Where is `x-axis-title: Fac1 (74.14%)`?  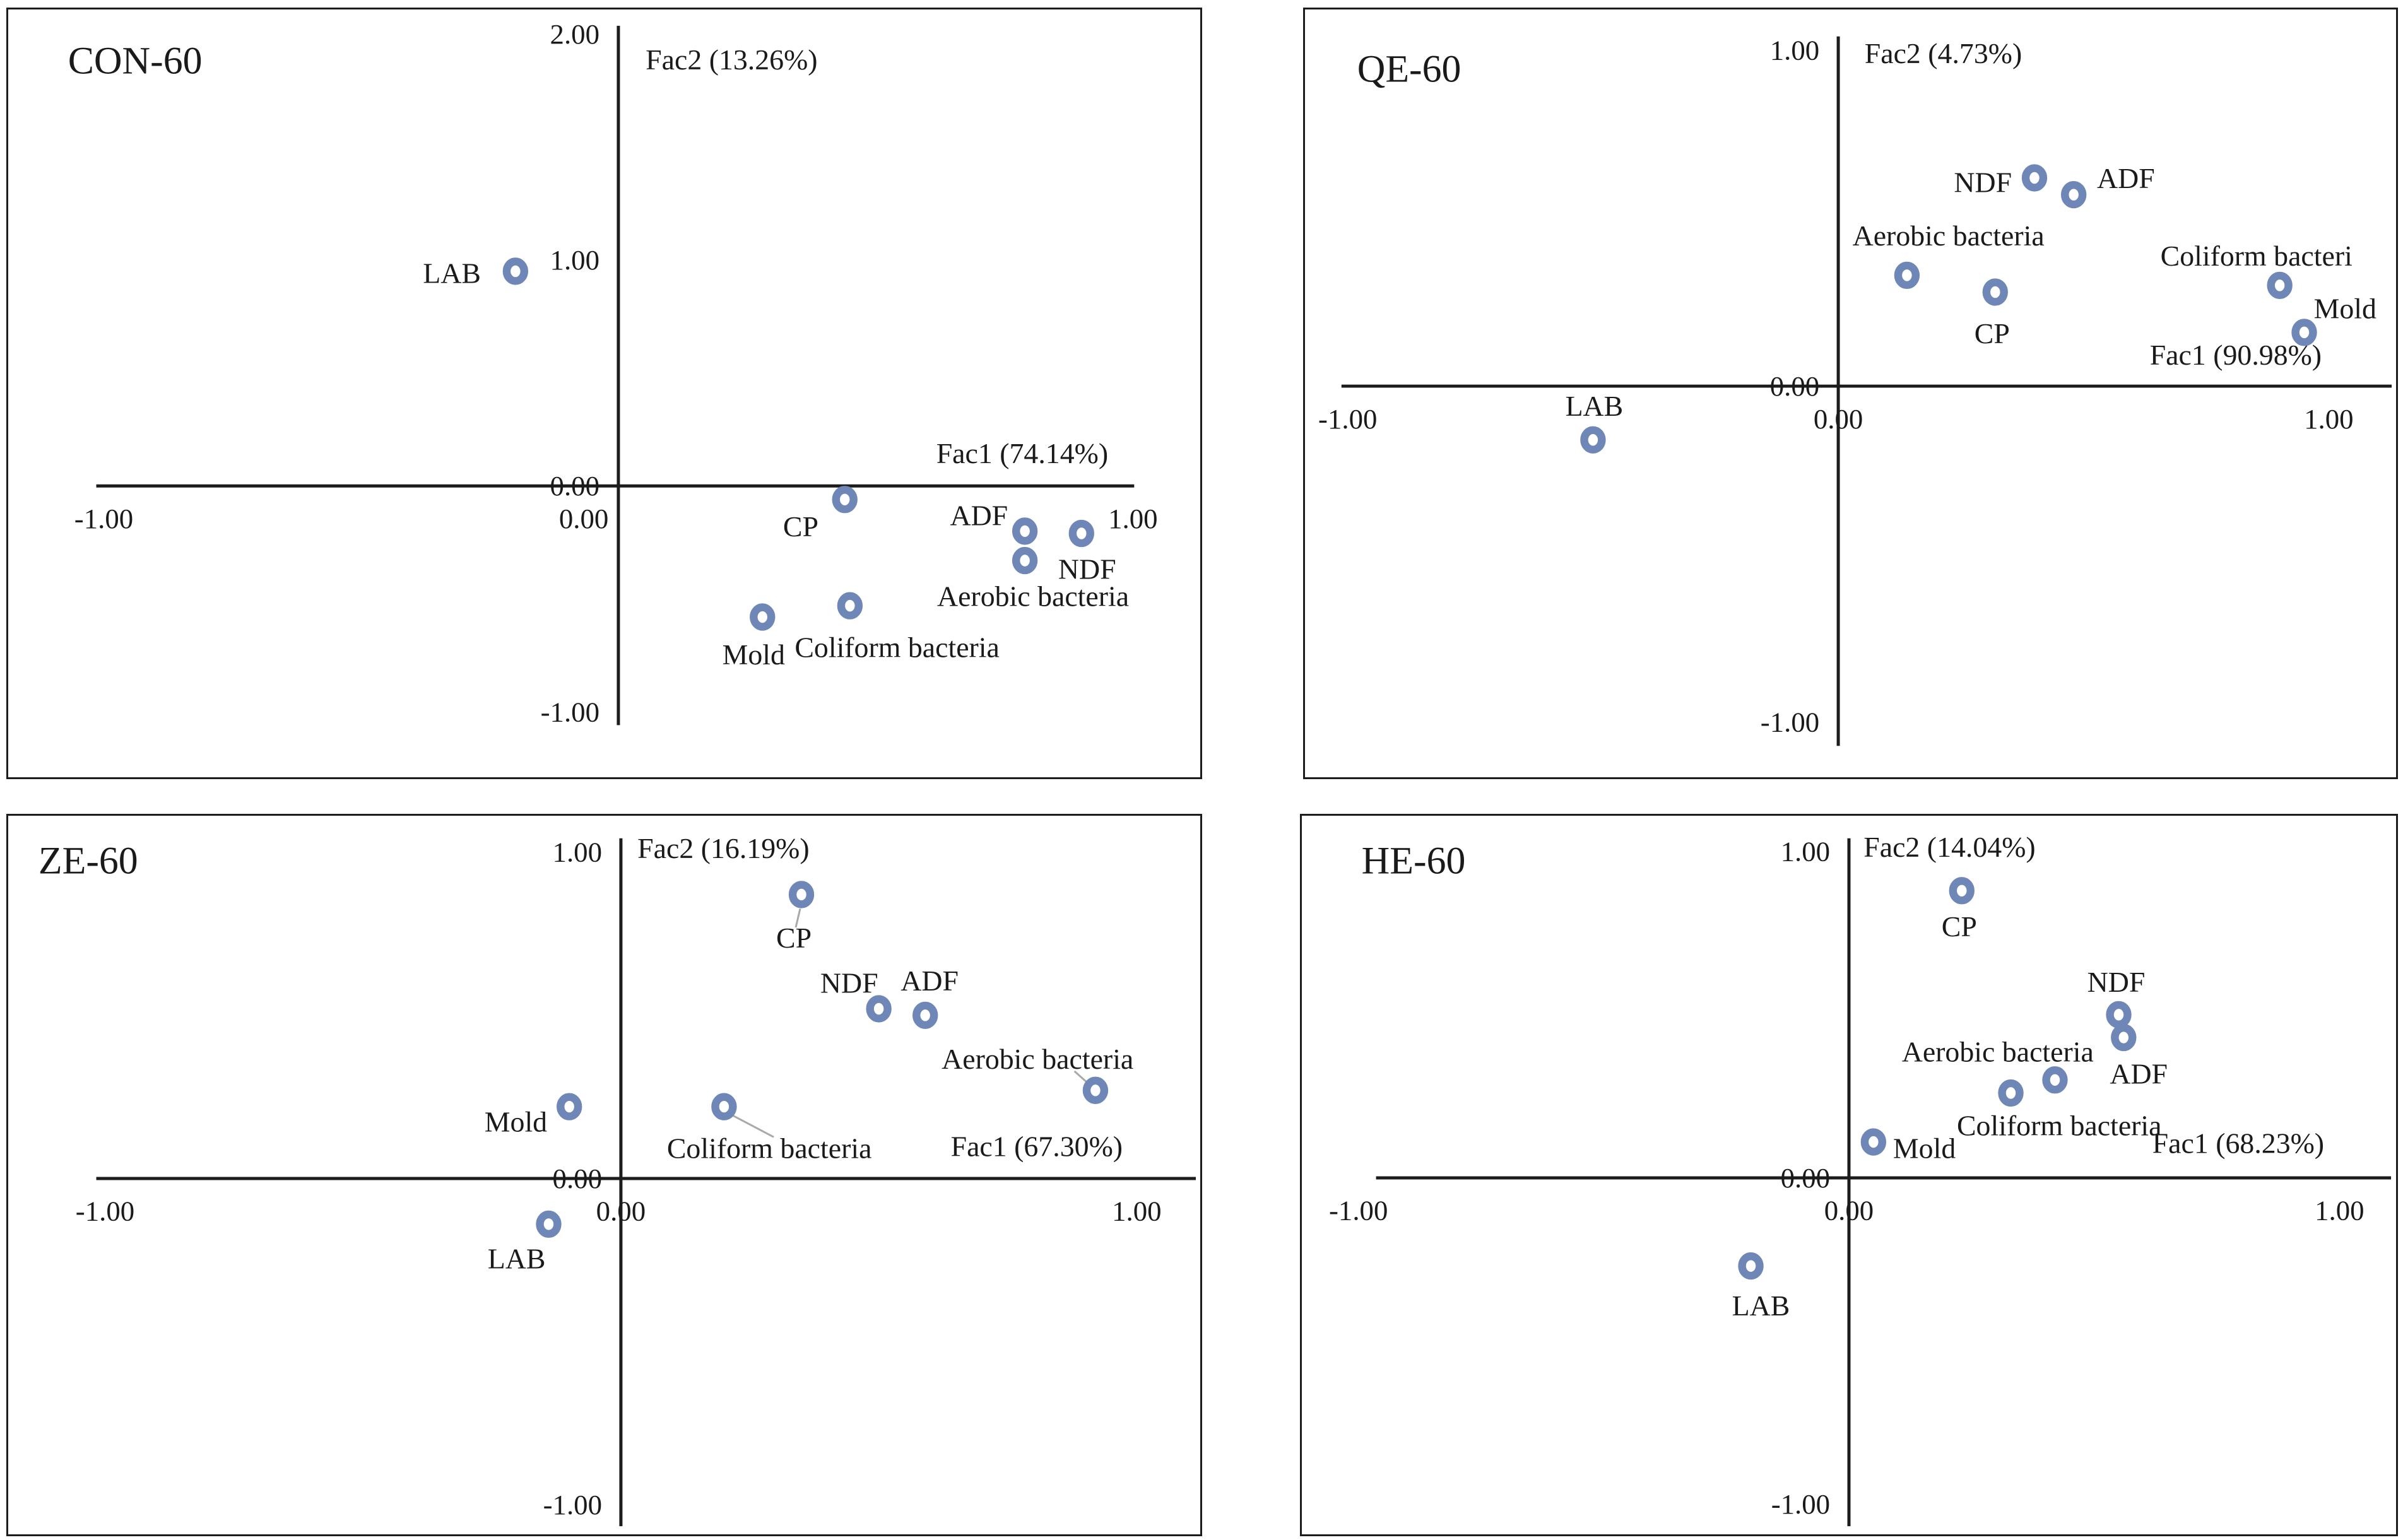
x-axis-title: Fac1 (74.14%) is located at coordinates (1022, 453).